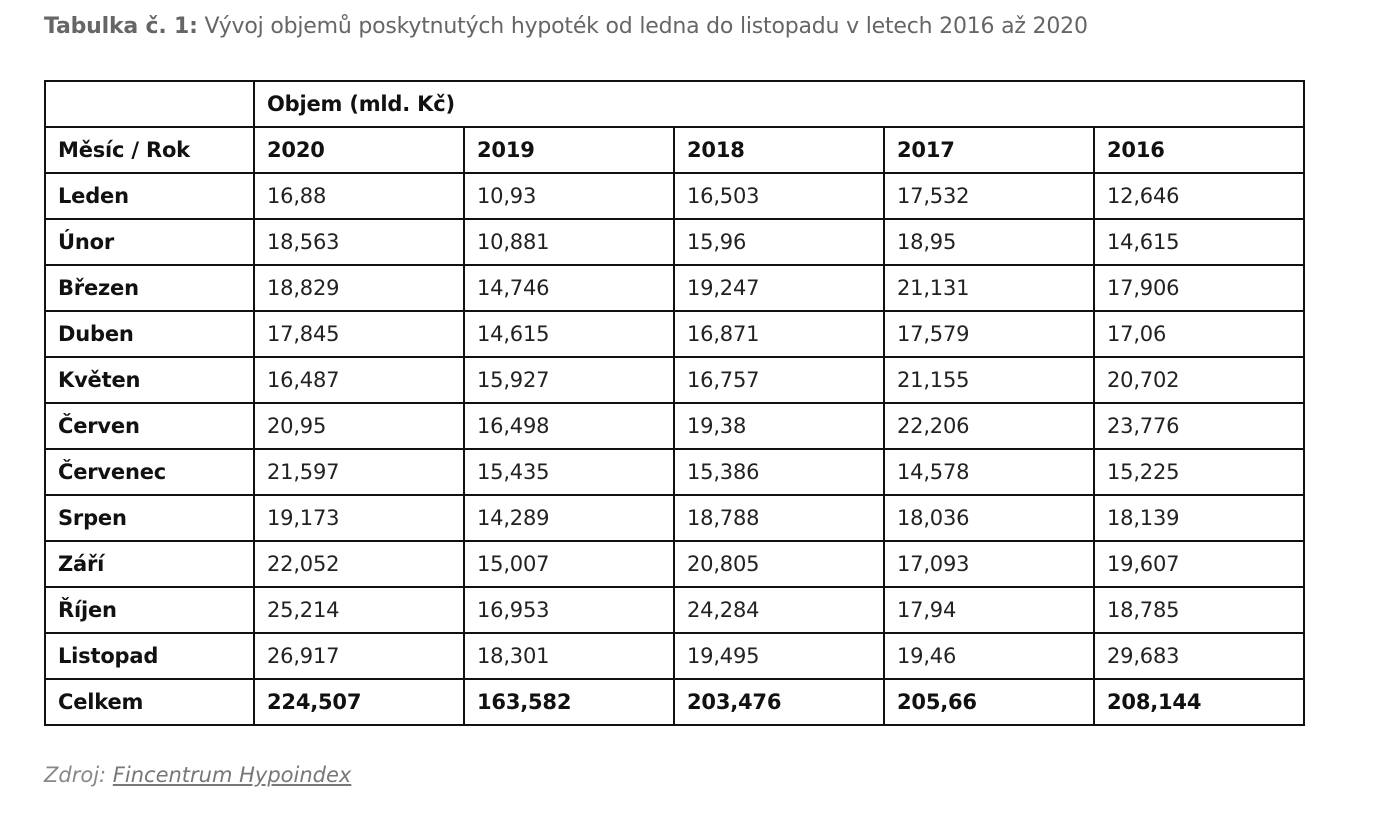 Image resolution: width=1373 pixels, height=821 pixels. What do you see at coordinates (569, 426) in the screenshot?
I see `value-cell: 16,498` at bounding box center [569, 426].